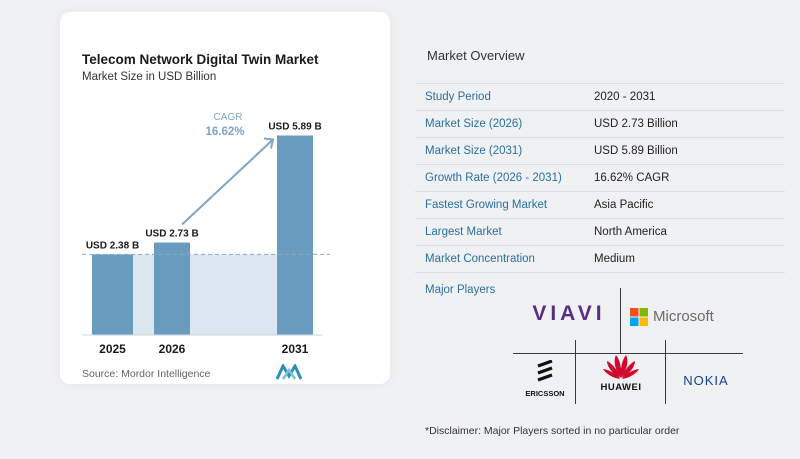 This screenshot has height=459, width=800. I want to click on overview-row: Market Size (2031) USD 5.89 Billion, so click(600, 150).